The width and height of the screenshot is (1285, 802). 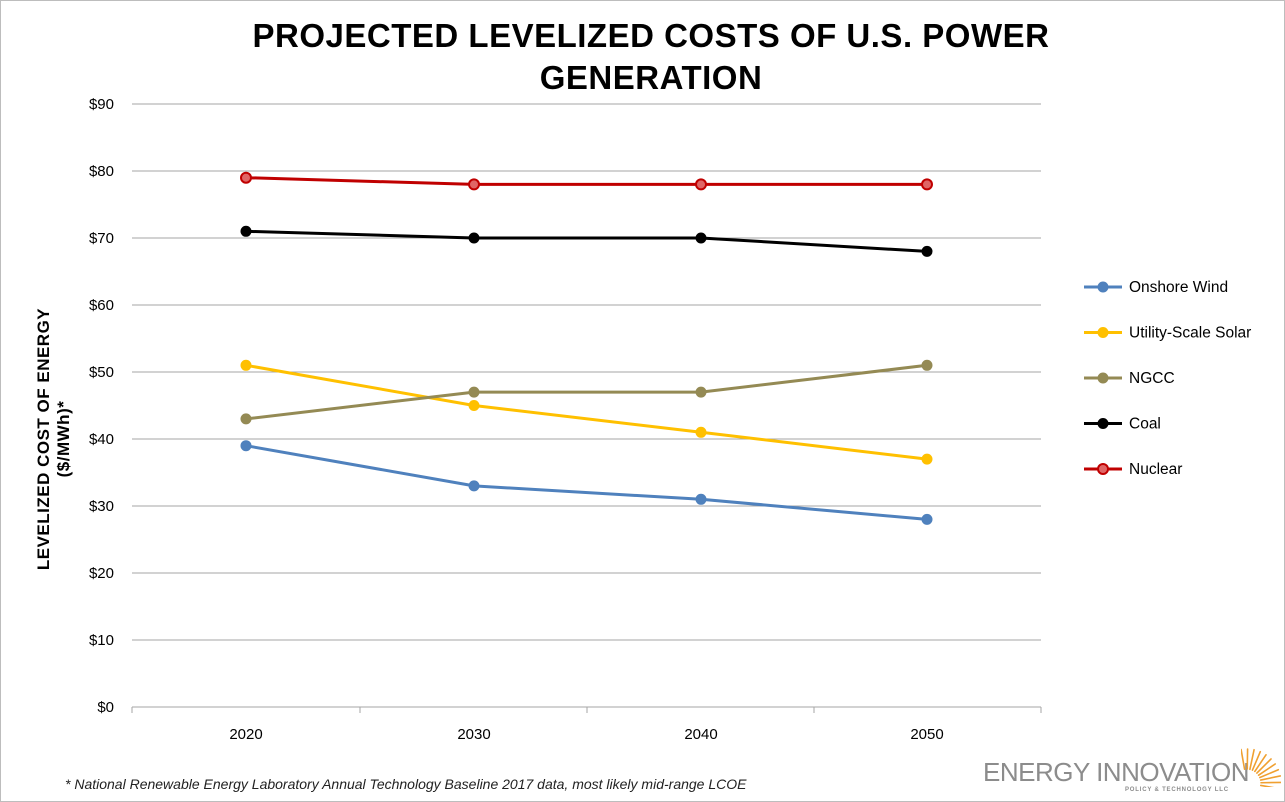 What do you see at coordinates (473, 734) in the screenshot?
I see `x-tick-label: 2030` at bounding box center [473, 734].